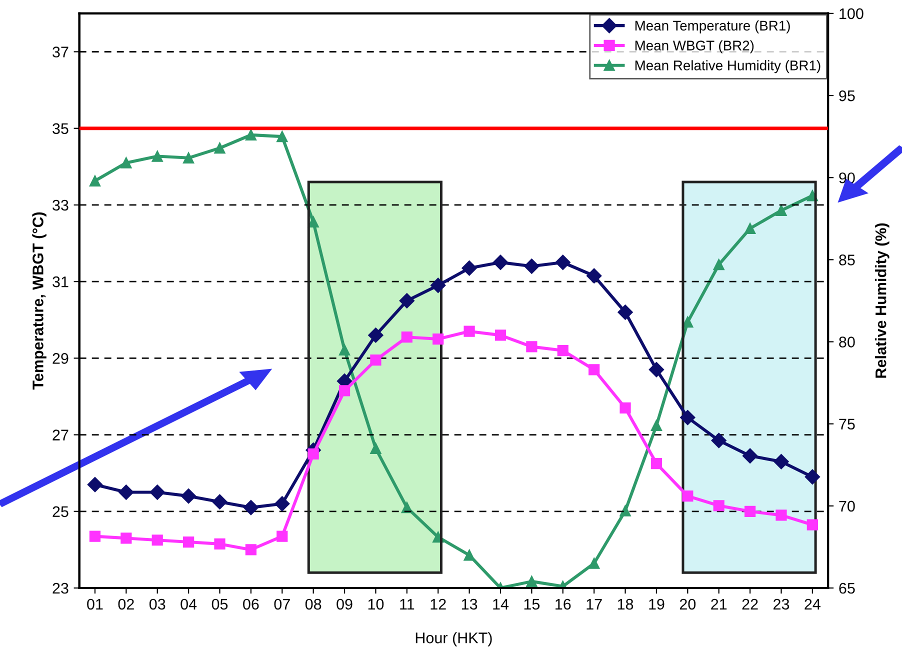 This screenshot has height=672, width=902. I want to click on x-tick-label: 08, so click(313, 604).